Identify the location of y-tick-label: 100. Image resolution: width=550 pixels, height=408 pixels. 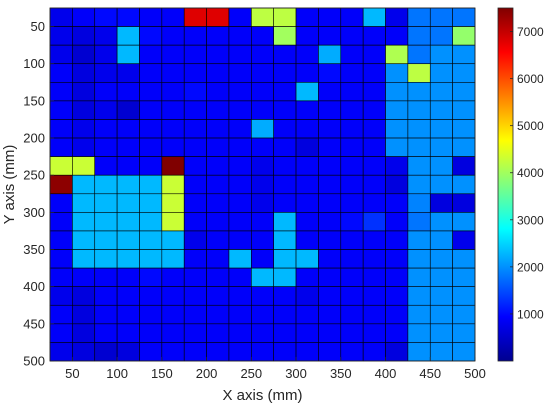
(34, 63).